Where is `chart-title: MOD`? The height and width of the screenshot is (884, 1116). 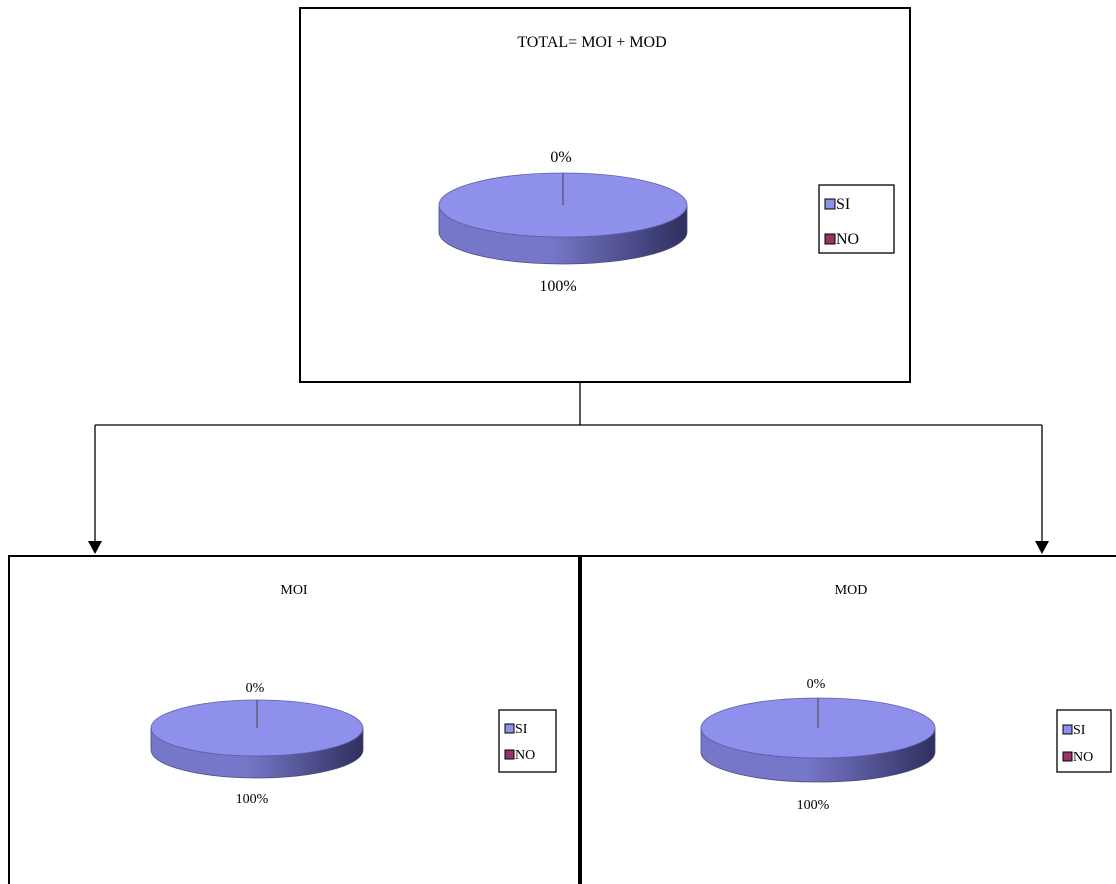 chart-title: MOD is located at coordinates (851, 590).